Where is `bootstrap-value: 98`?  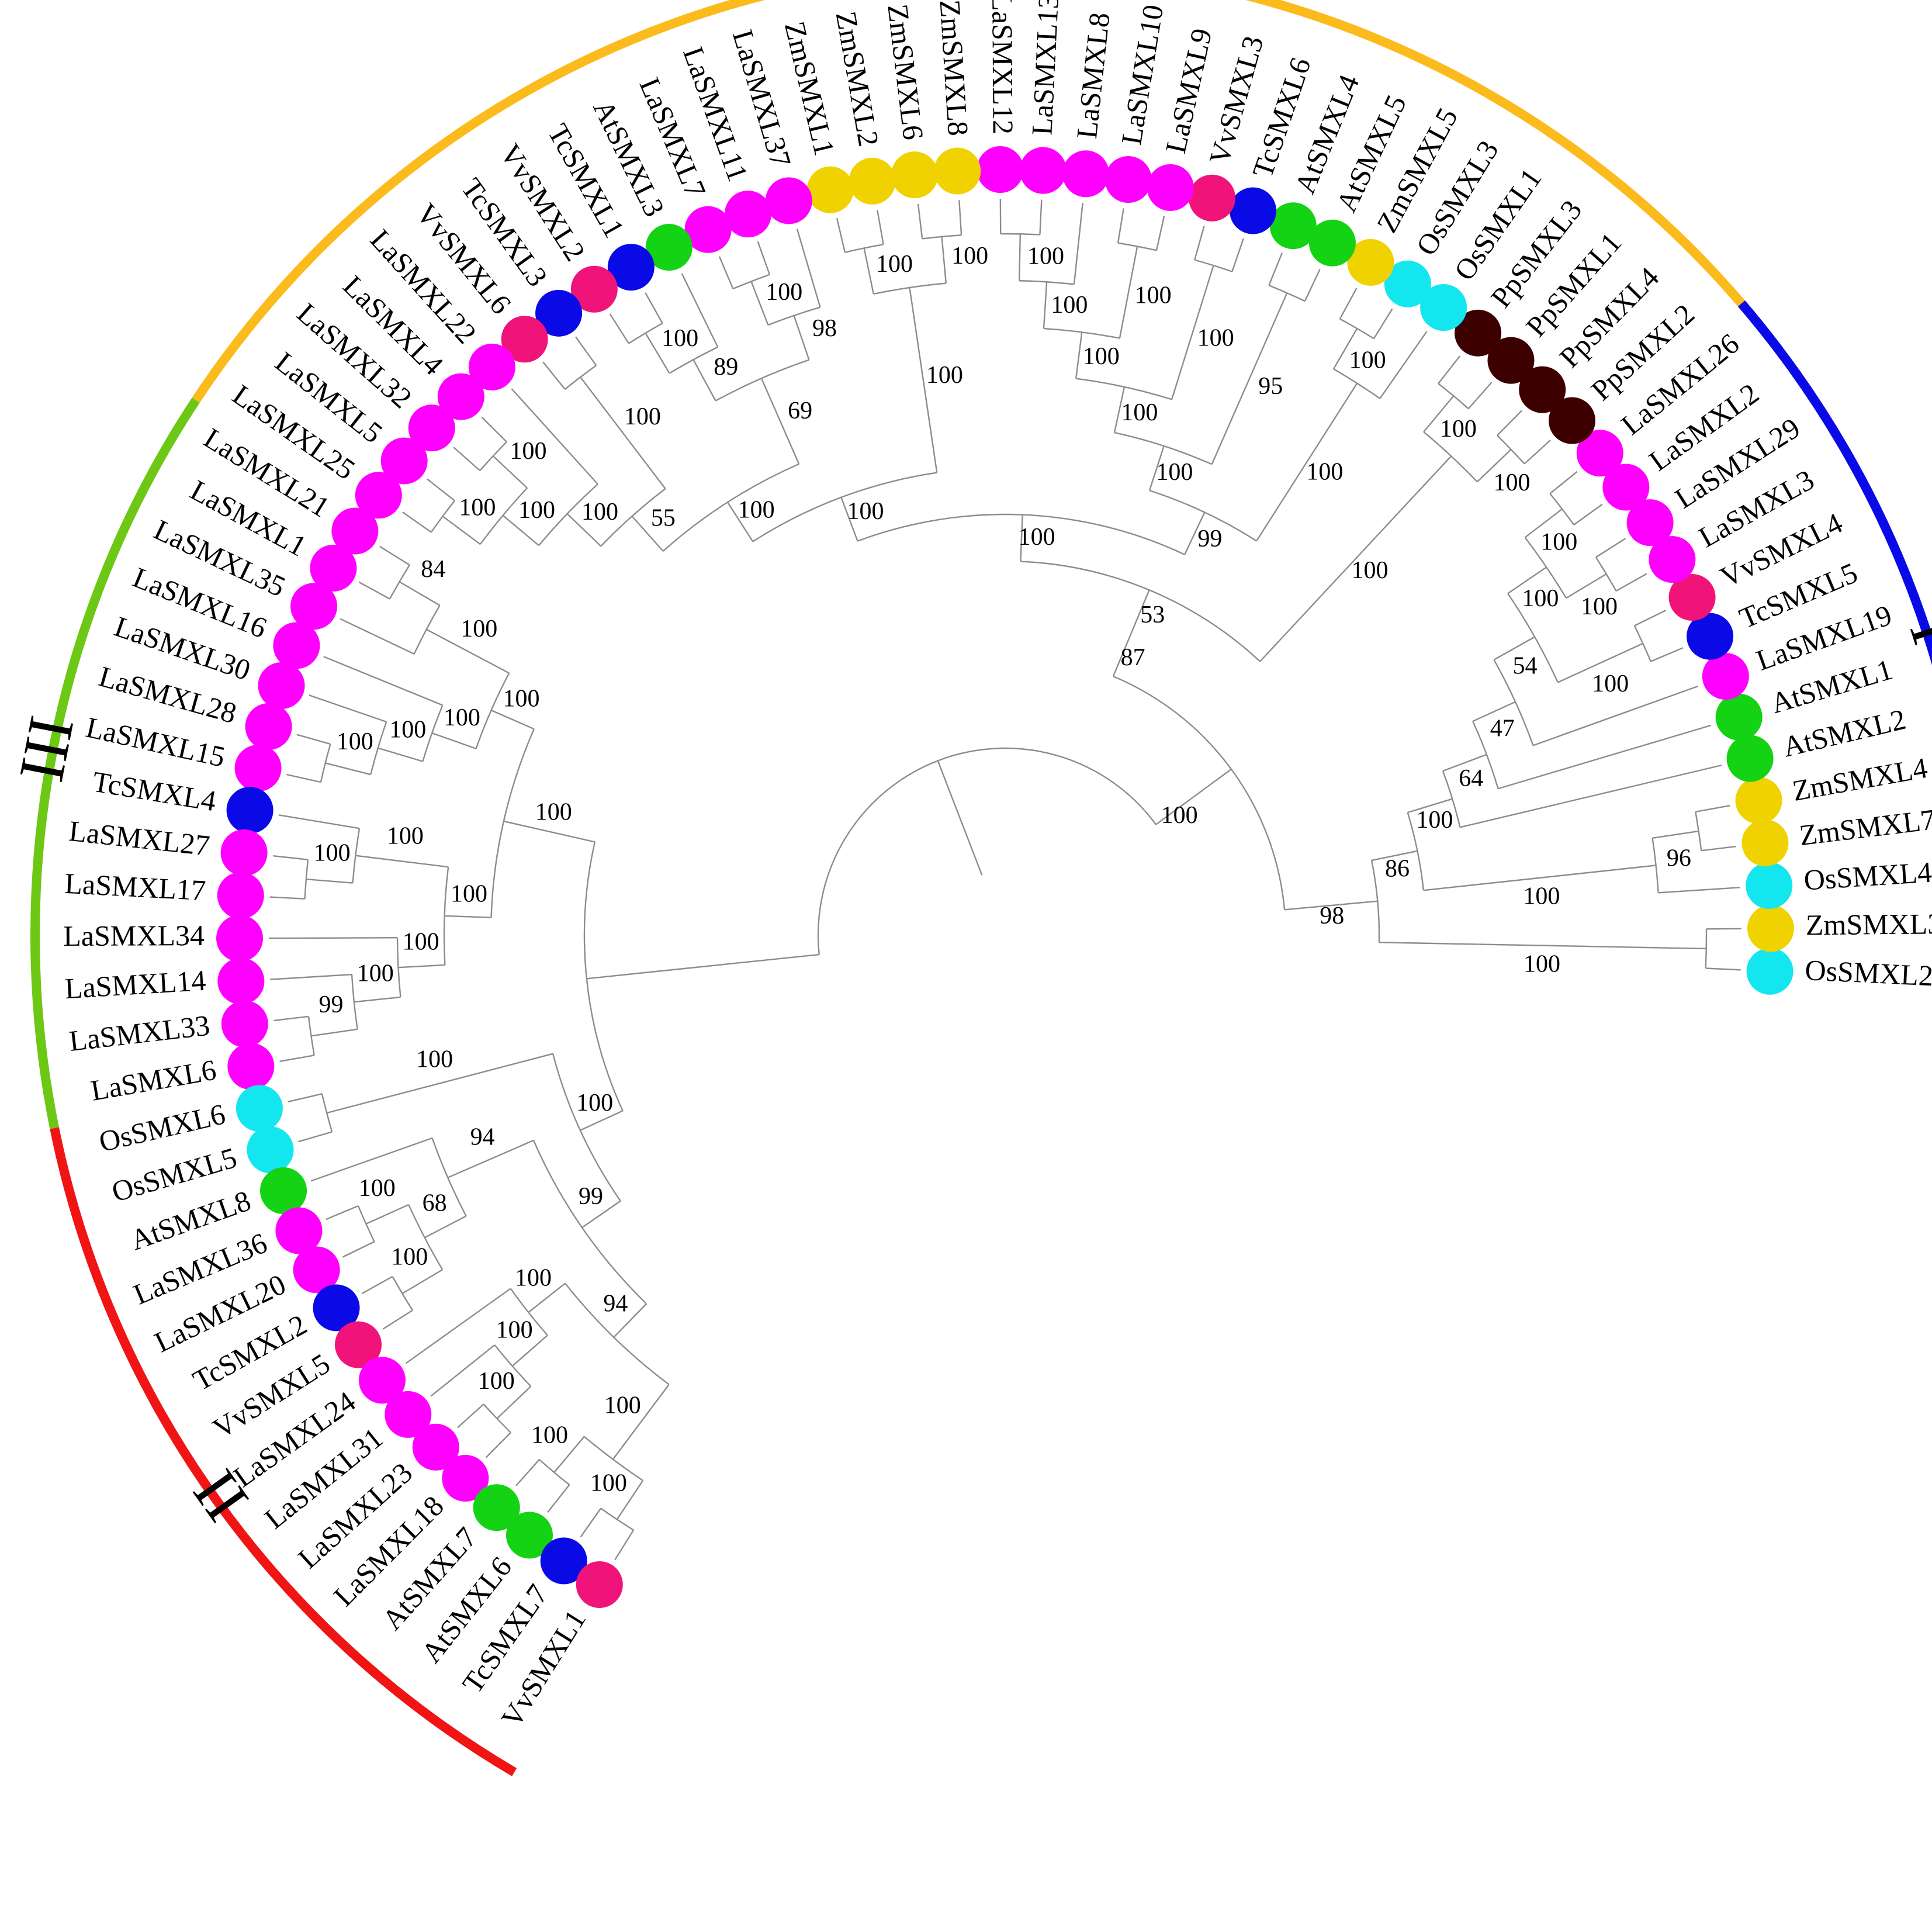
bootstrap-value: 98 is located at coordinates (1332, 916).